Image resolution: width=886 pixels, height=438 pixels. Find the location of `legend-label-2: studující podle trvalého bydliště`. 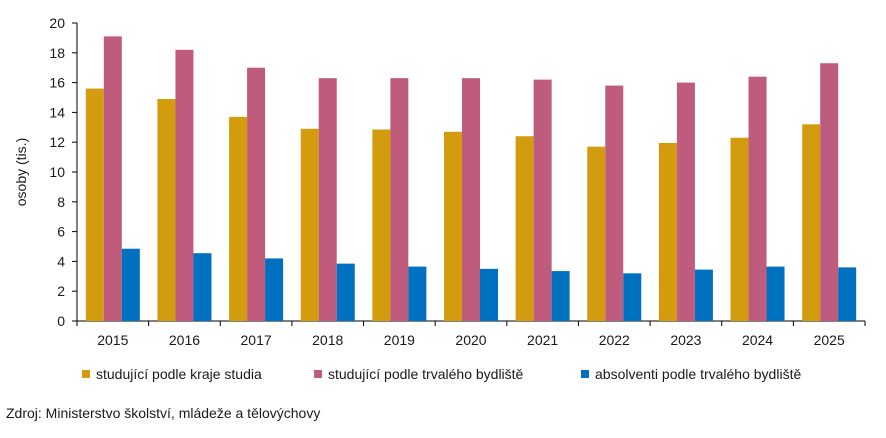

legend-label-2: studující podle trvalého bydliště is located at coordinates (426, 374).